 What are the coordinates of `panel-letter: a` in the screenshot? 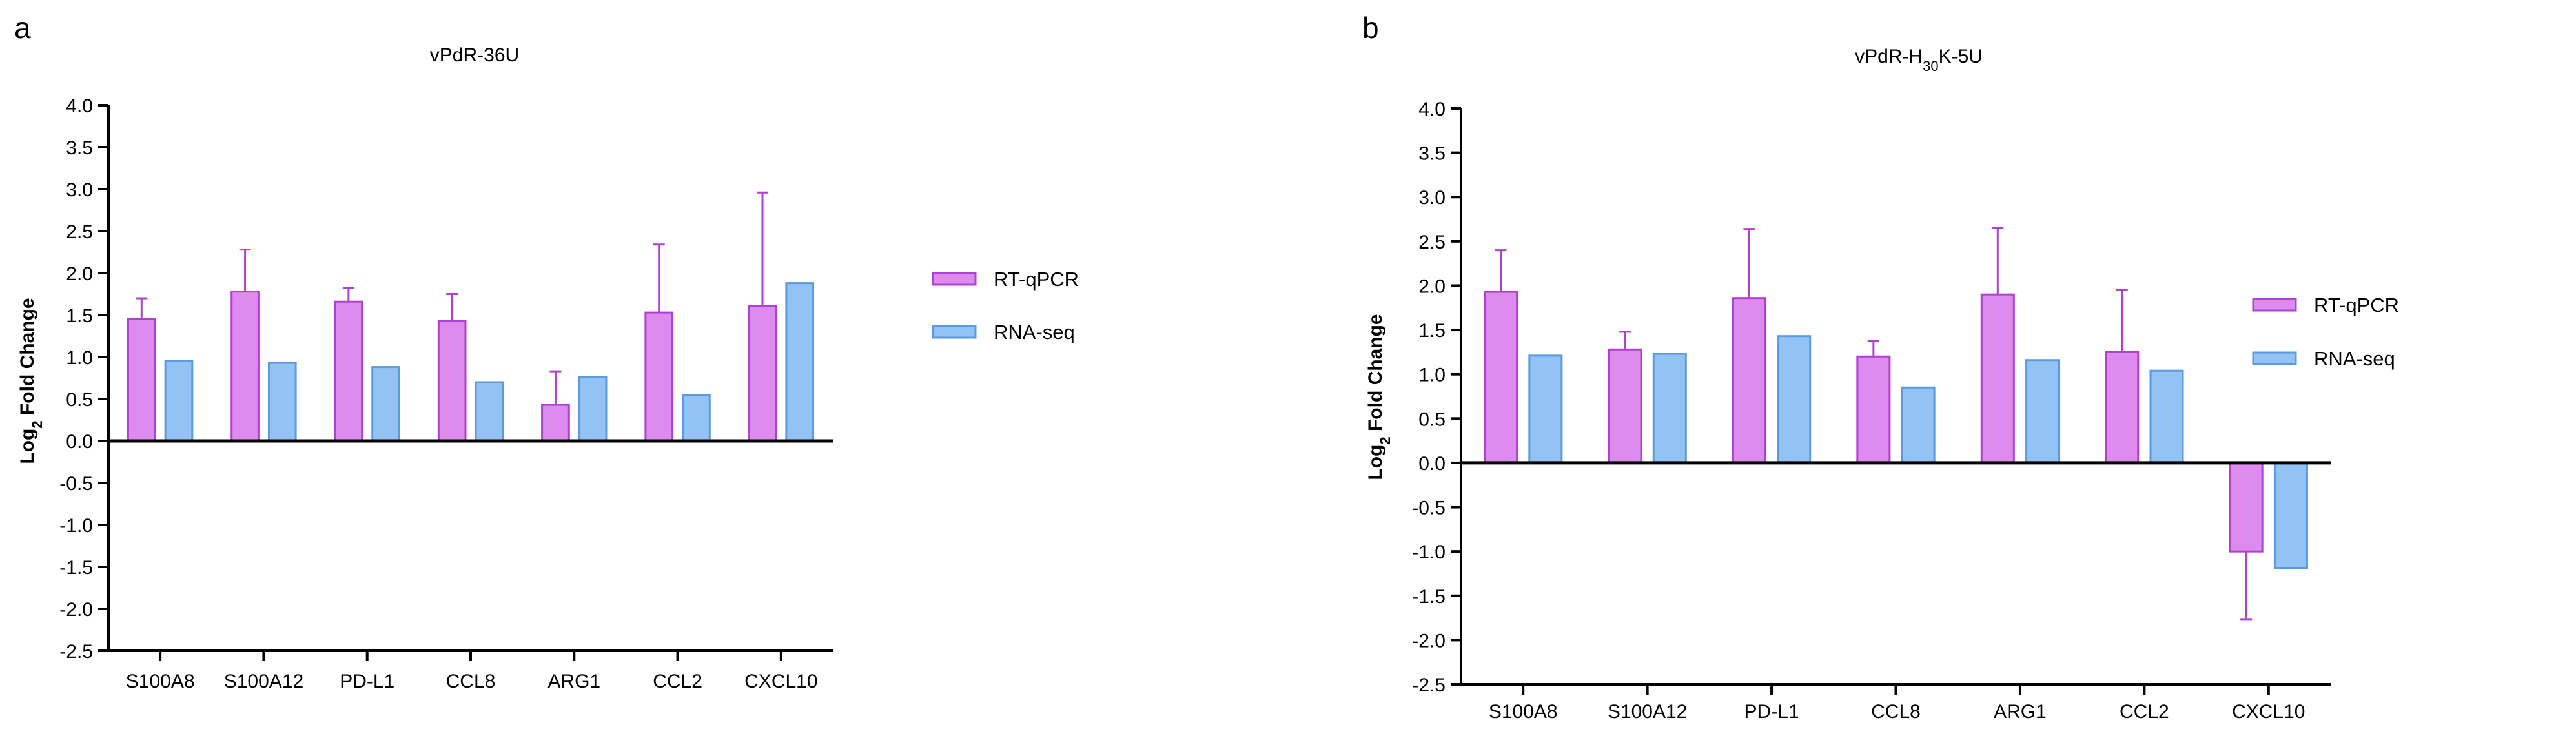 It's located at (23, 28).